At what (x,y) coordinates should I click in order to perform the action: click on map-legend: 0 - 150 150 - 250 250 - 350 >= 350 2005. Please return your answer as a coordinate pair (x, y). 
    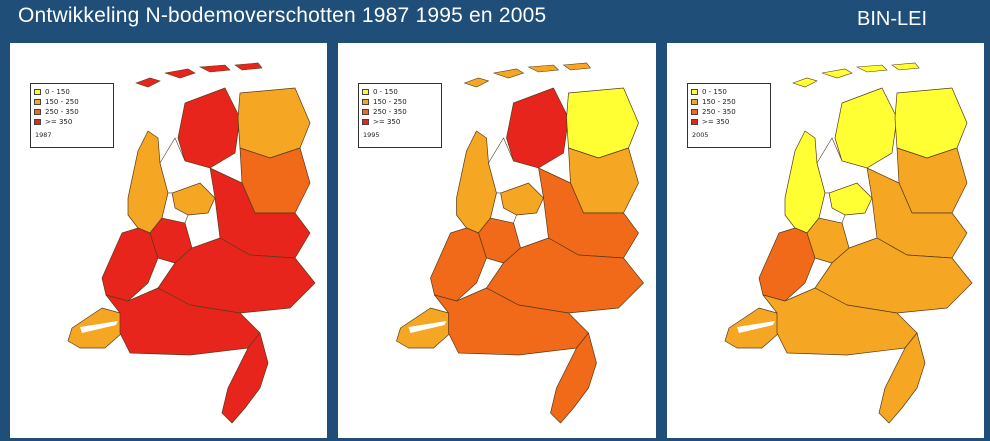
    Looking at the image, I should click on (729, 115).